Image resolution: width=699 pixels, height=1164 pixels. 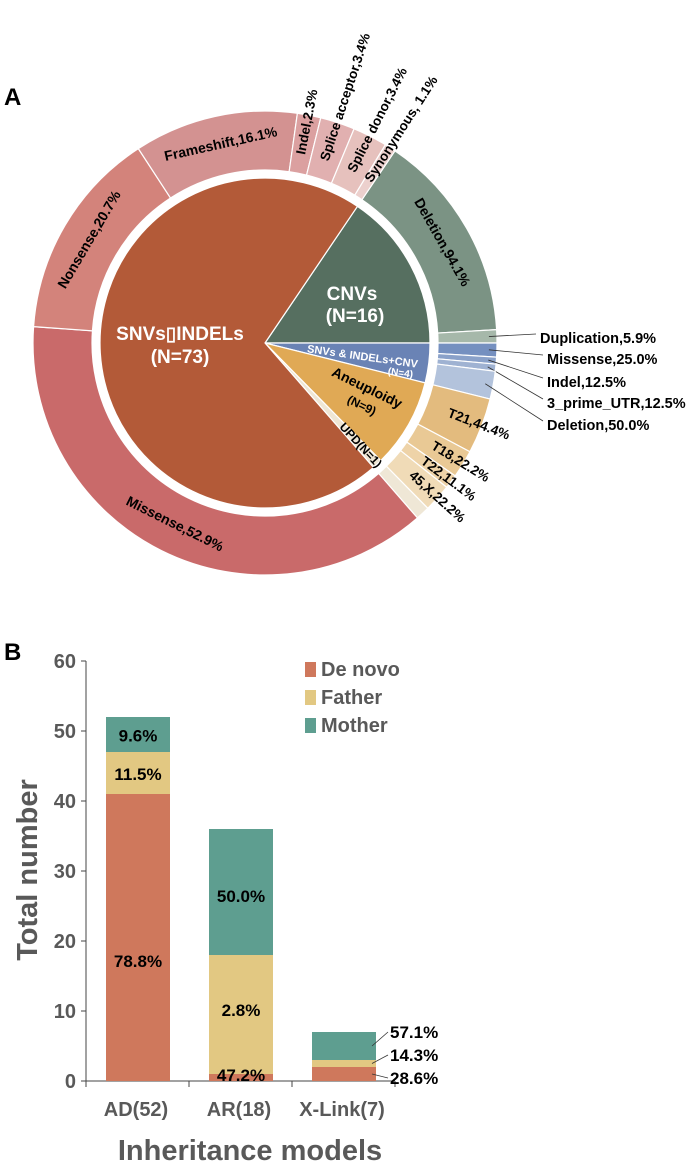 What do you see at coordinates (360, 670) in the screenshot?
I see `legend-label: De novo` at bounding box center [360, 670].